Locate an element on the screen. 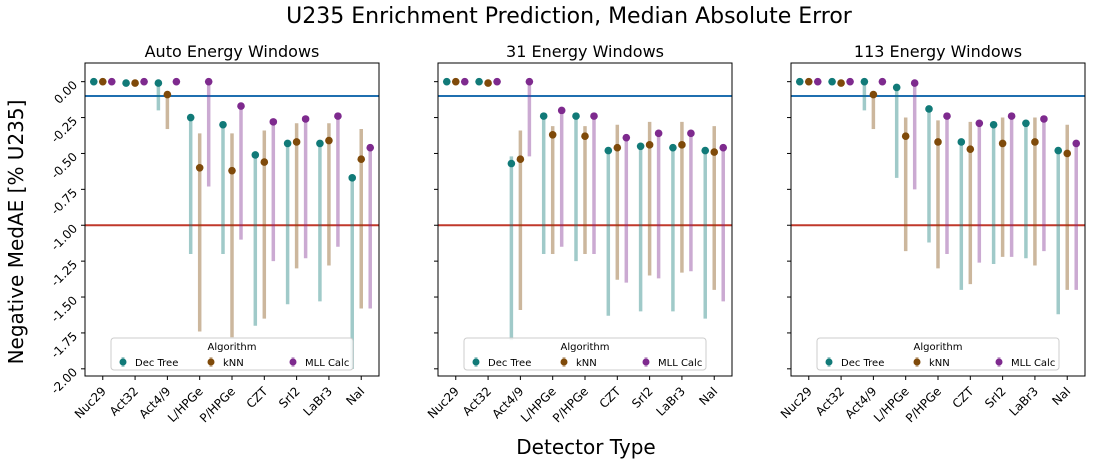 This screenshot has height=464, width=1094. y-tick-label: -1.25 is located at coordinates (64, 273).